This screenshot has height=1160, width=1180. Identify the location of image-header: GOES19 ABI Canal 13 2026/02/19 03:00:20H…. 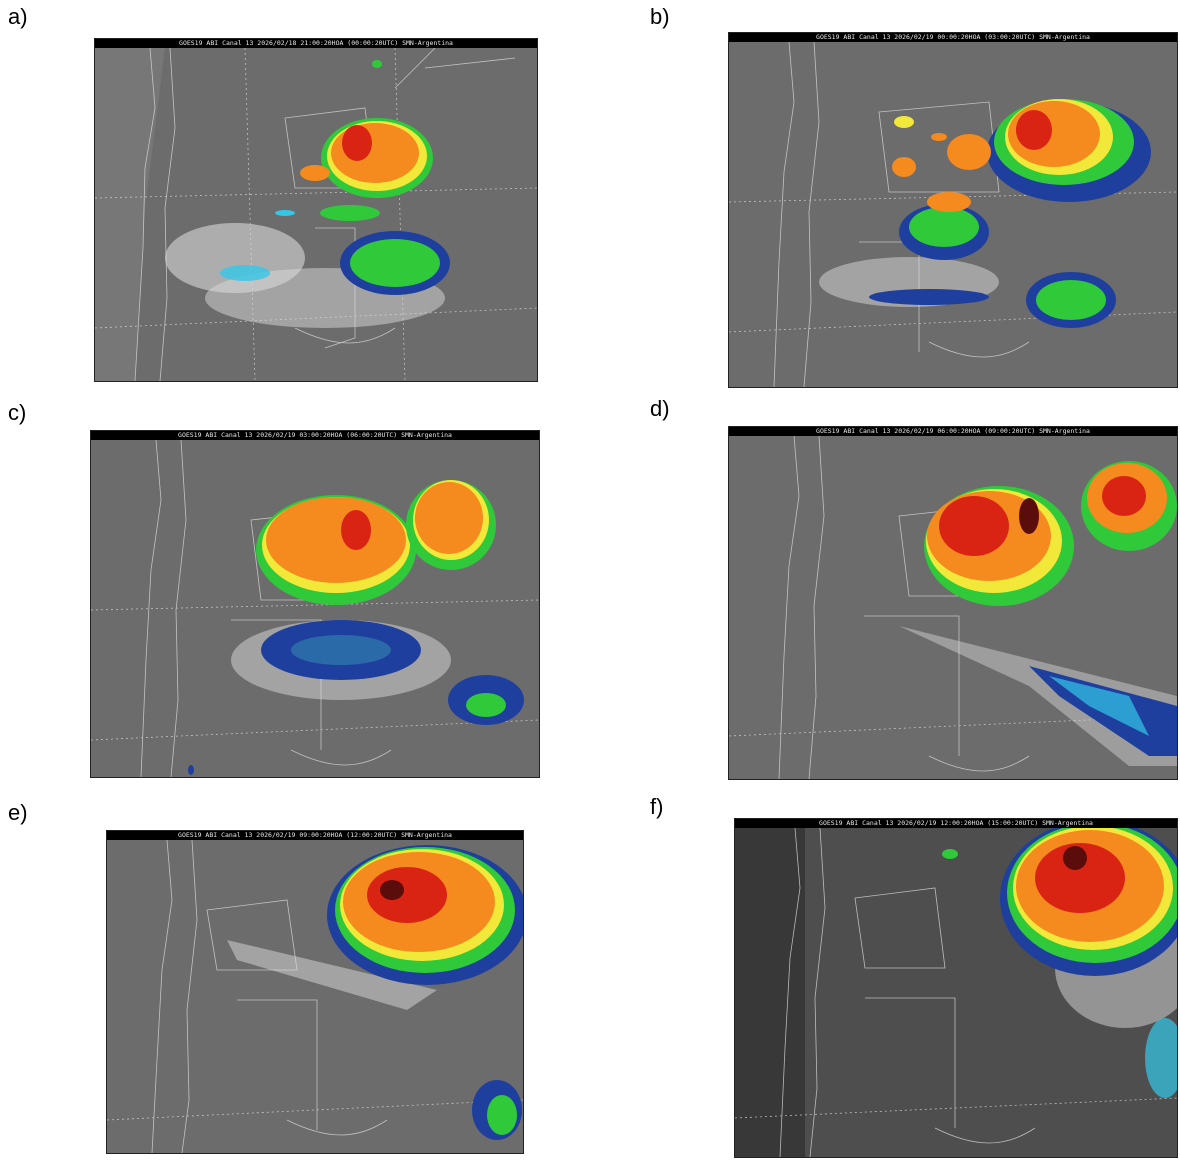
(315, 435).